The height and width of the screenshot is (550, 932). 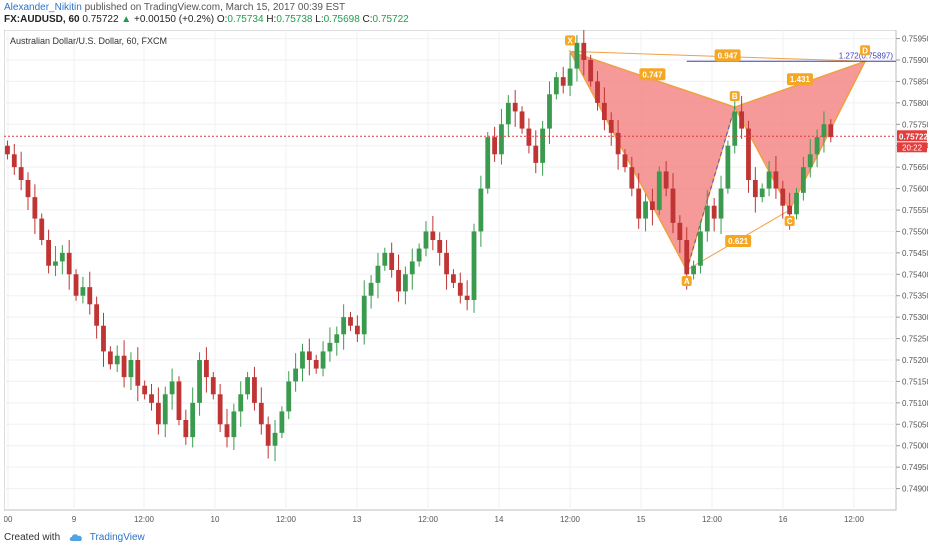 What do you see at coordinates (367, 19) in the screenshot?
I see `close-label: C:` at bounding box center [367, 19].